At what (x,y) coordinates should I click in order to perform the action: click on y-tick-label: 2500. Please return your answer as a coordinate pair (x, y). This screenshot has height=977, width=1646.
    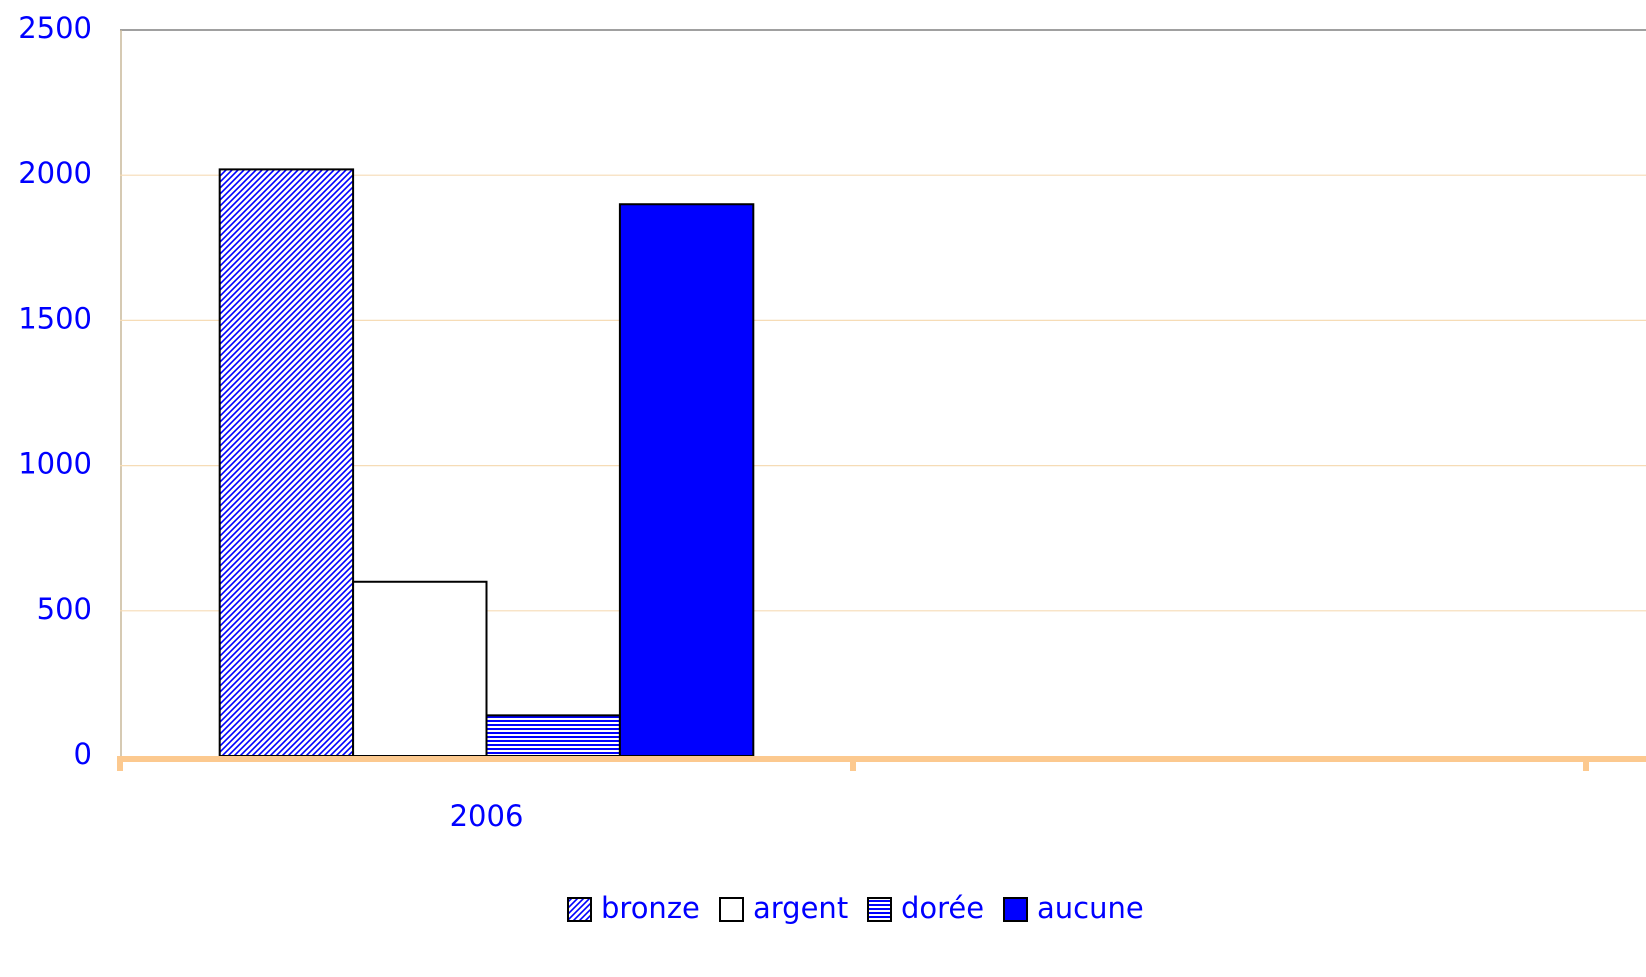
    Looking at the image, I should click on (55, 28).